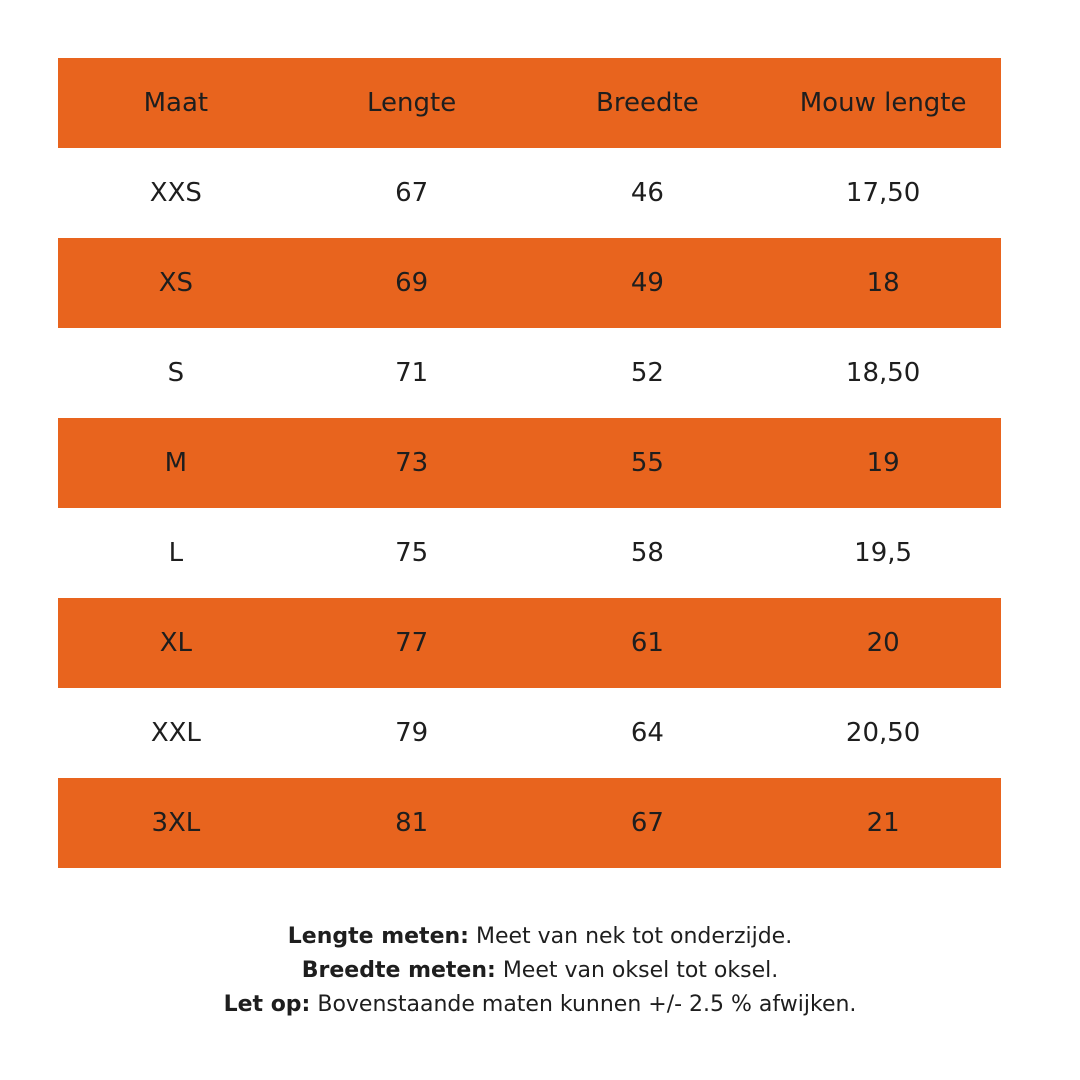 This screenshot has width=1080, height=1080. What do you see at coordinates (647, 193) in the screenshot?
I see `table-cell: 46` at bounding box center [647, 193].